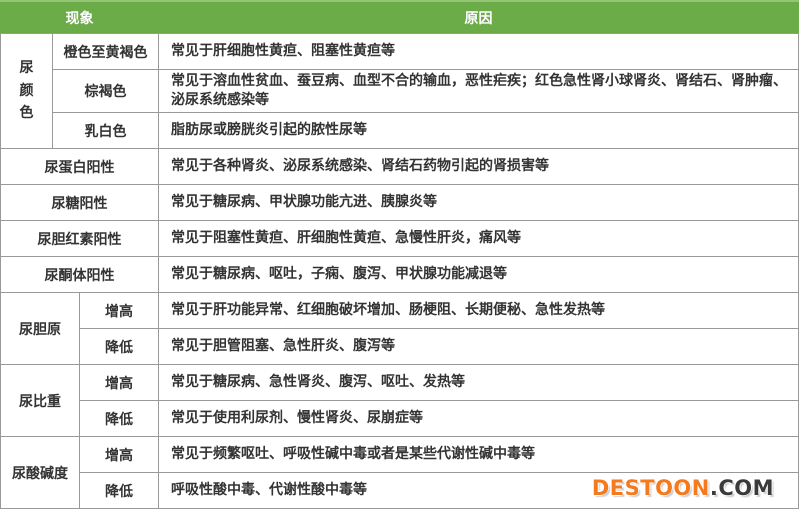  I want to click on phenomenon-cell: 棕褐色, so click(105, 91).